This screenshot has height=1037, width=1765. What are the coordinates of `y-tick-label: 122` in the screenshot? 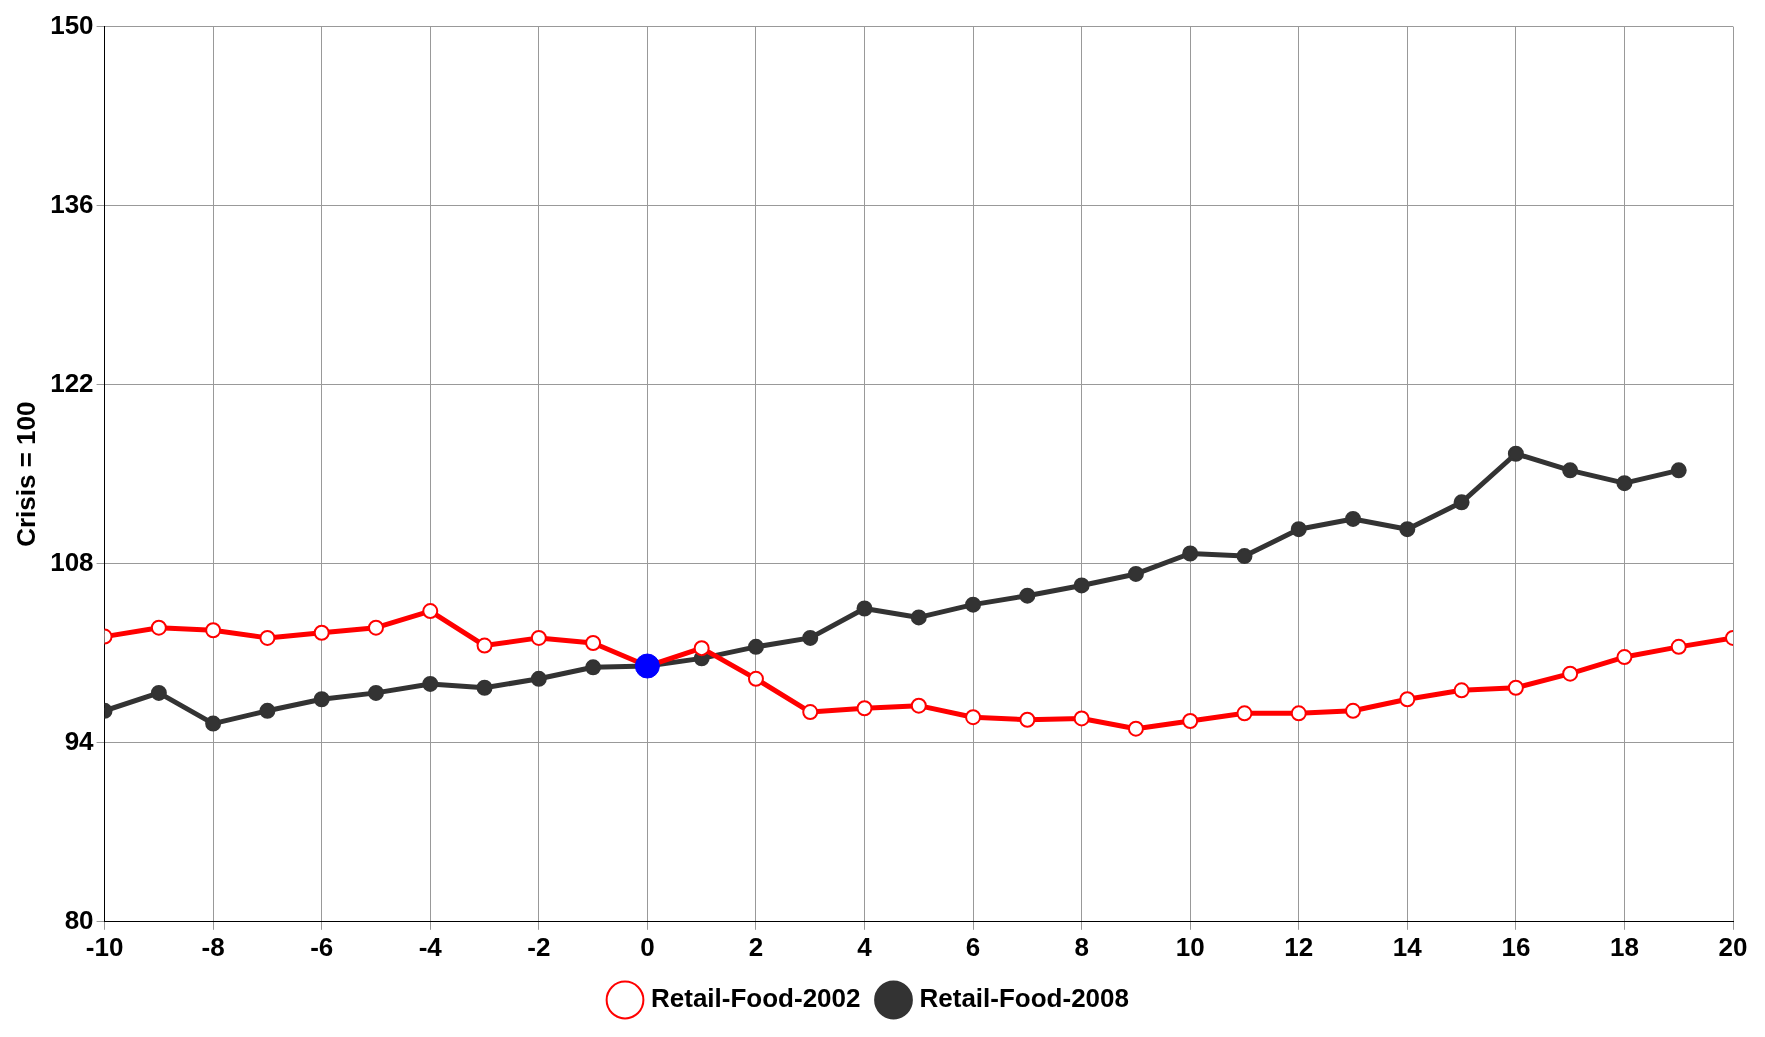 It's located at (72, 382).